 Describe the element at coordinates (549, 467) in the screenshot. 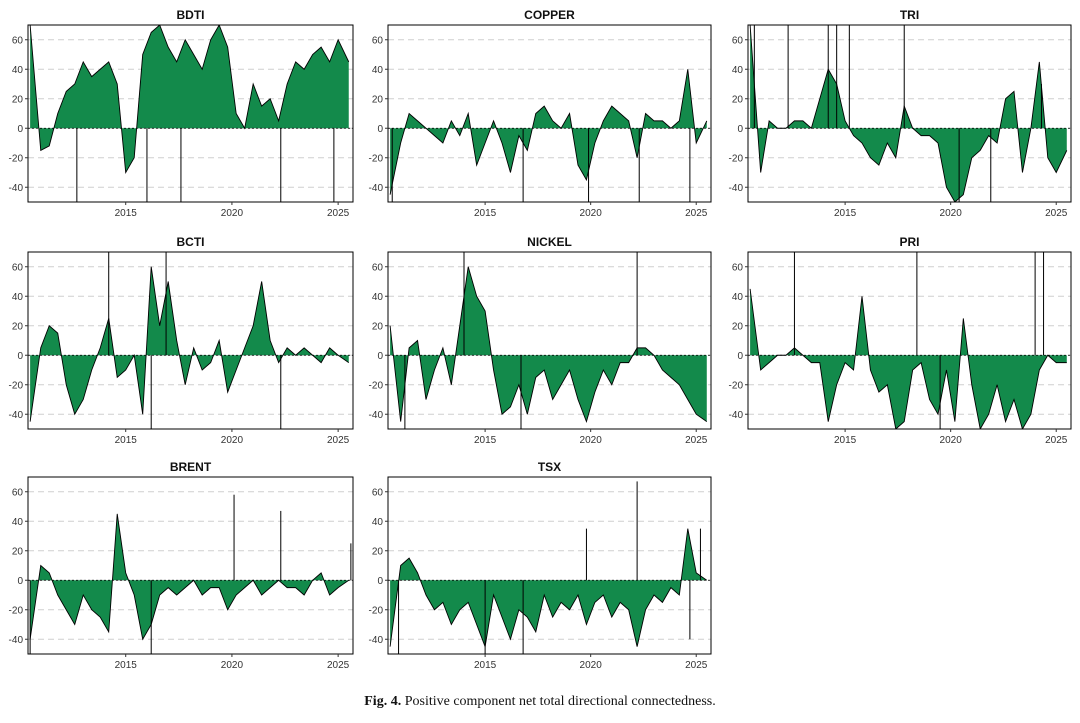

I see `panel-title: TSX` at that location.